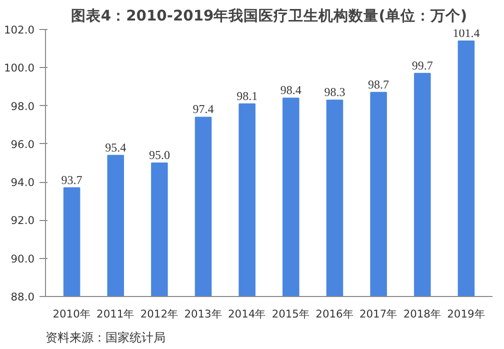 This screenshot has height=349, width=504. I want to click on x-tick-label: 2018年, so click(422, 314).